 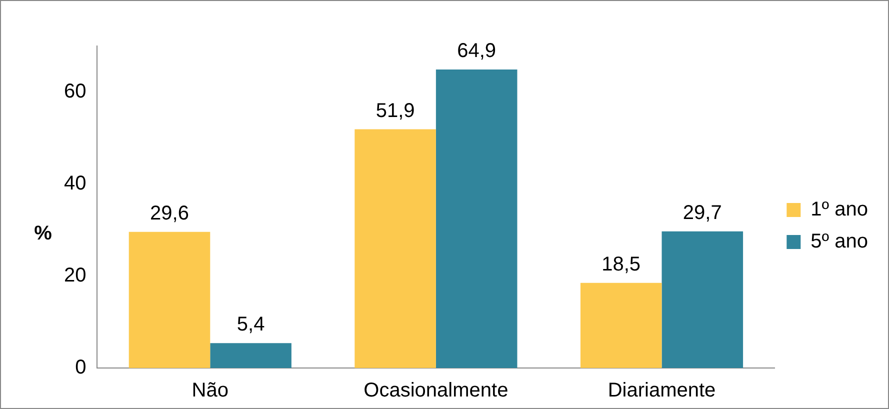 What do you see at coordinates (210, 391) in the screenshot?
I see `x-tick-label: Não` at bounding box center [210, 391].